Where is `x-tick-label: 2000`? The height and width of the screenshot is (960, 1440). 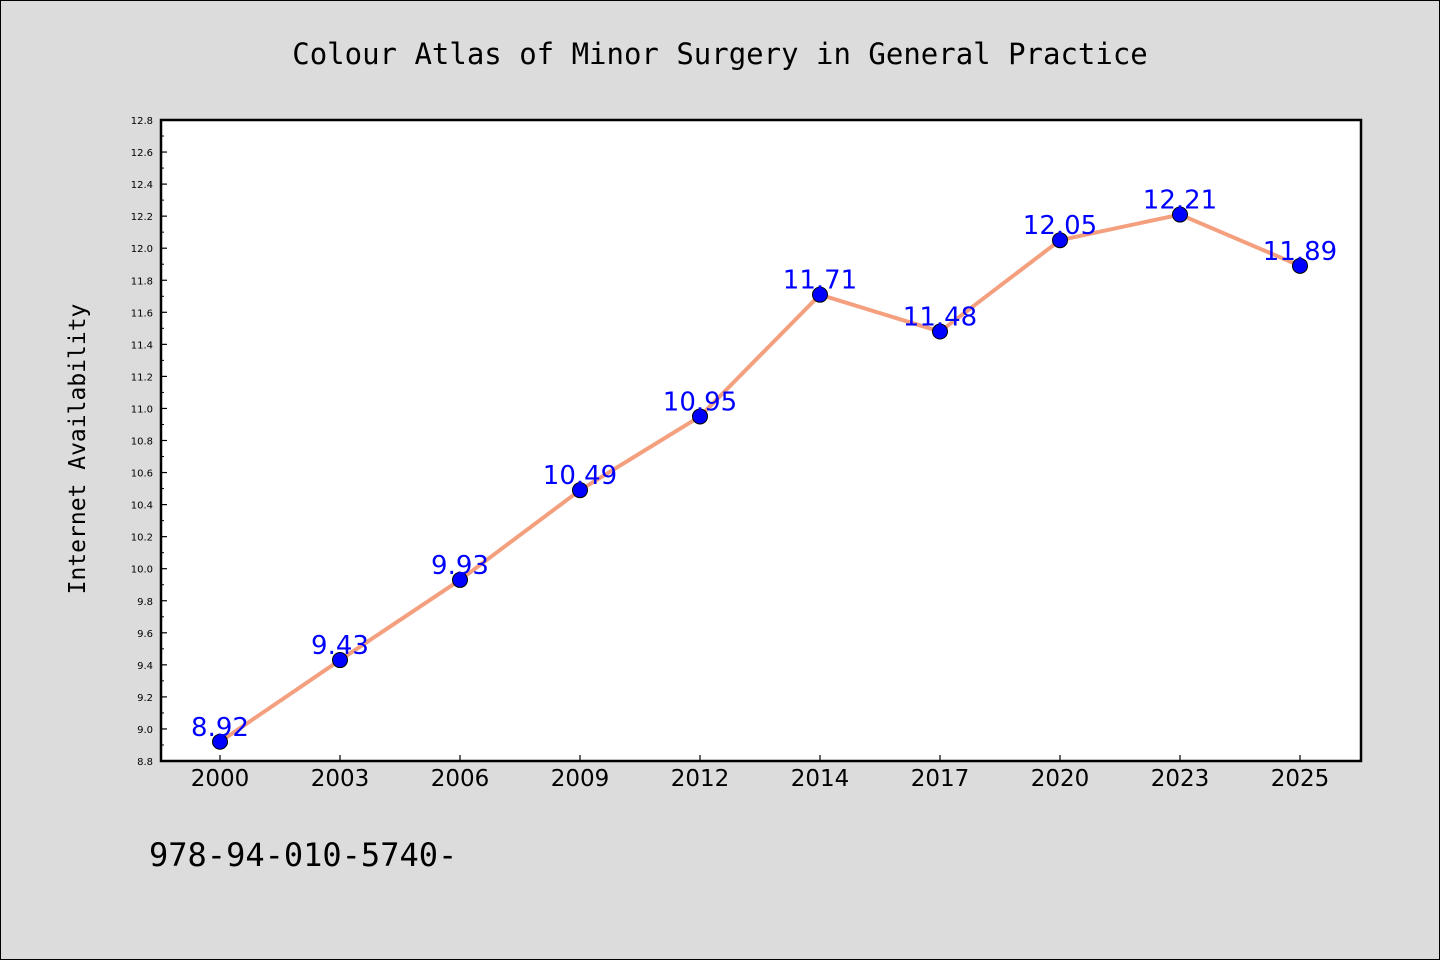
x-tick-label: 2000 is located at coordinates (220, 779).